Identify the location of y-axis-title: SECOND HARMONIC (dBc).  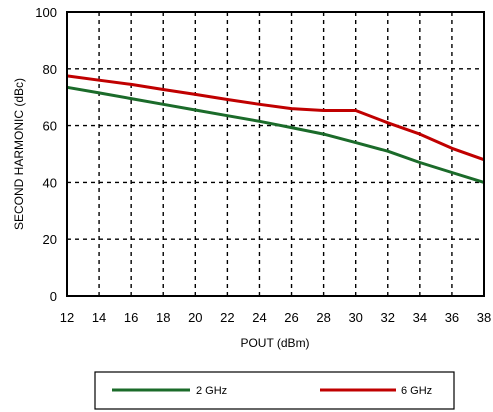
(19, 154).